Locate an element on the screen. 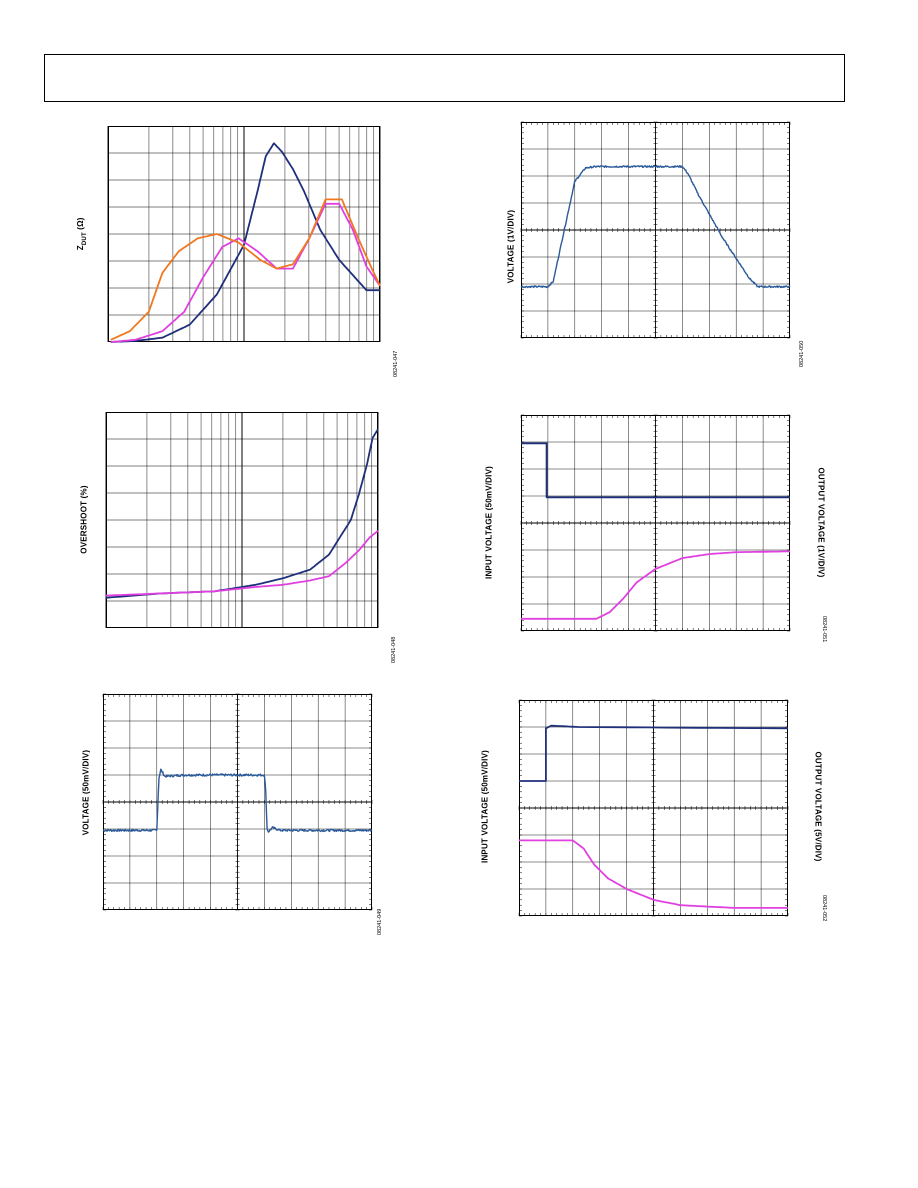  chart-zdut-svg is located at coordinates (244, 234).